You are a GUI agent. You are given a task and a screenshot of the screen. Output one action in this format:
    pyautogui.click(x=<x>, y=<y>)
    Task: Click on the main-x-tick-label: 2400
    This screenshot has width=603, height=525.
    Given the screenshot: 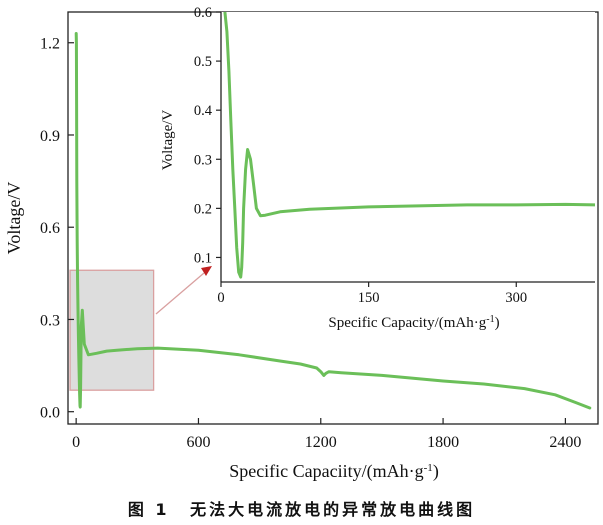 What is the action you would take?
    pyautogui.click(x=565, y=442)
    